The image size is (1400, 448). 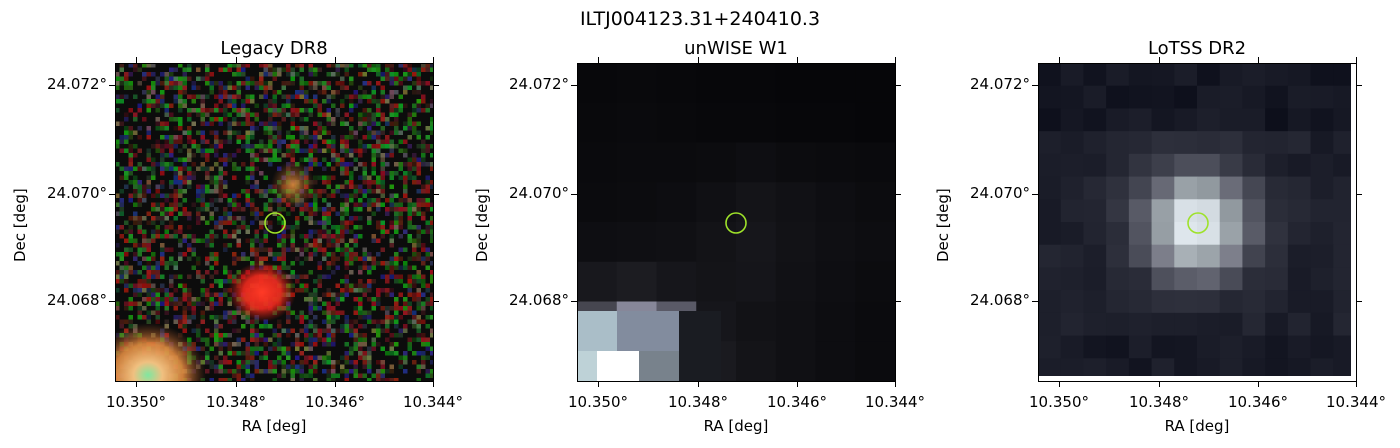 I want to click on corner-source, so click(x=160, y=352).